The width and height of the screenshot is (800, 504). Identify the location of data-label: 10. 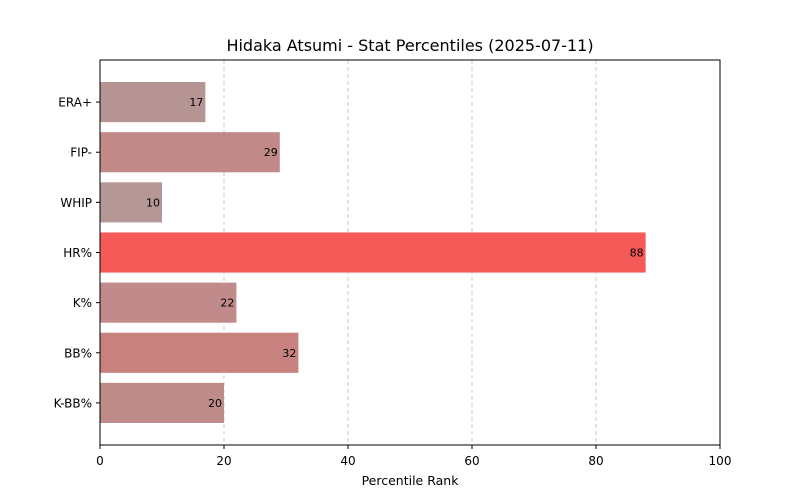
(153, 202).